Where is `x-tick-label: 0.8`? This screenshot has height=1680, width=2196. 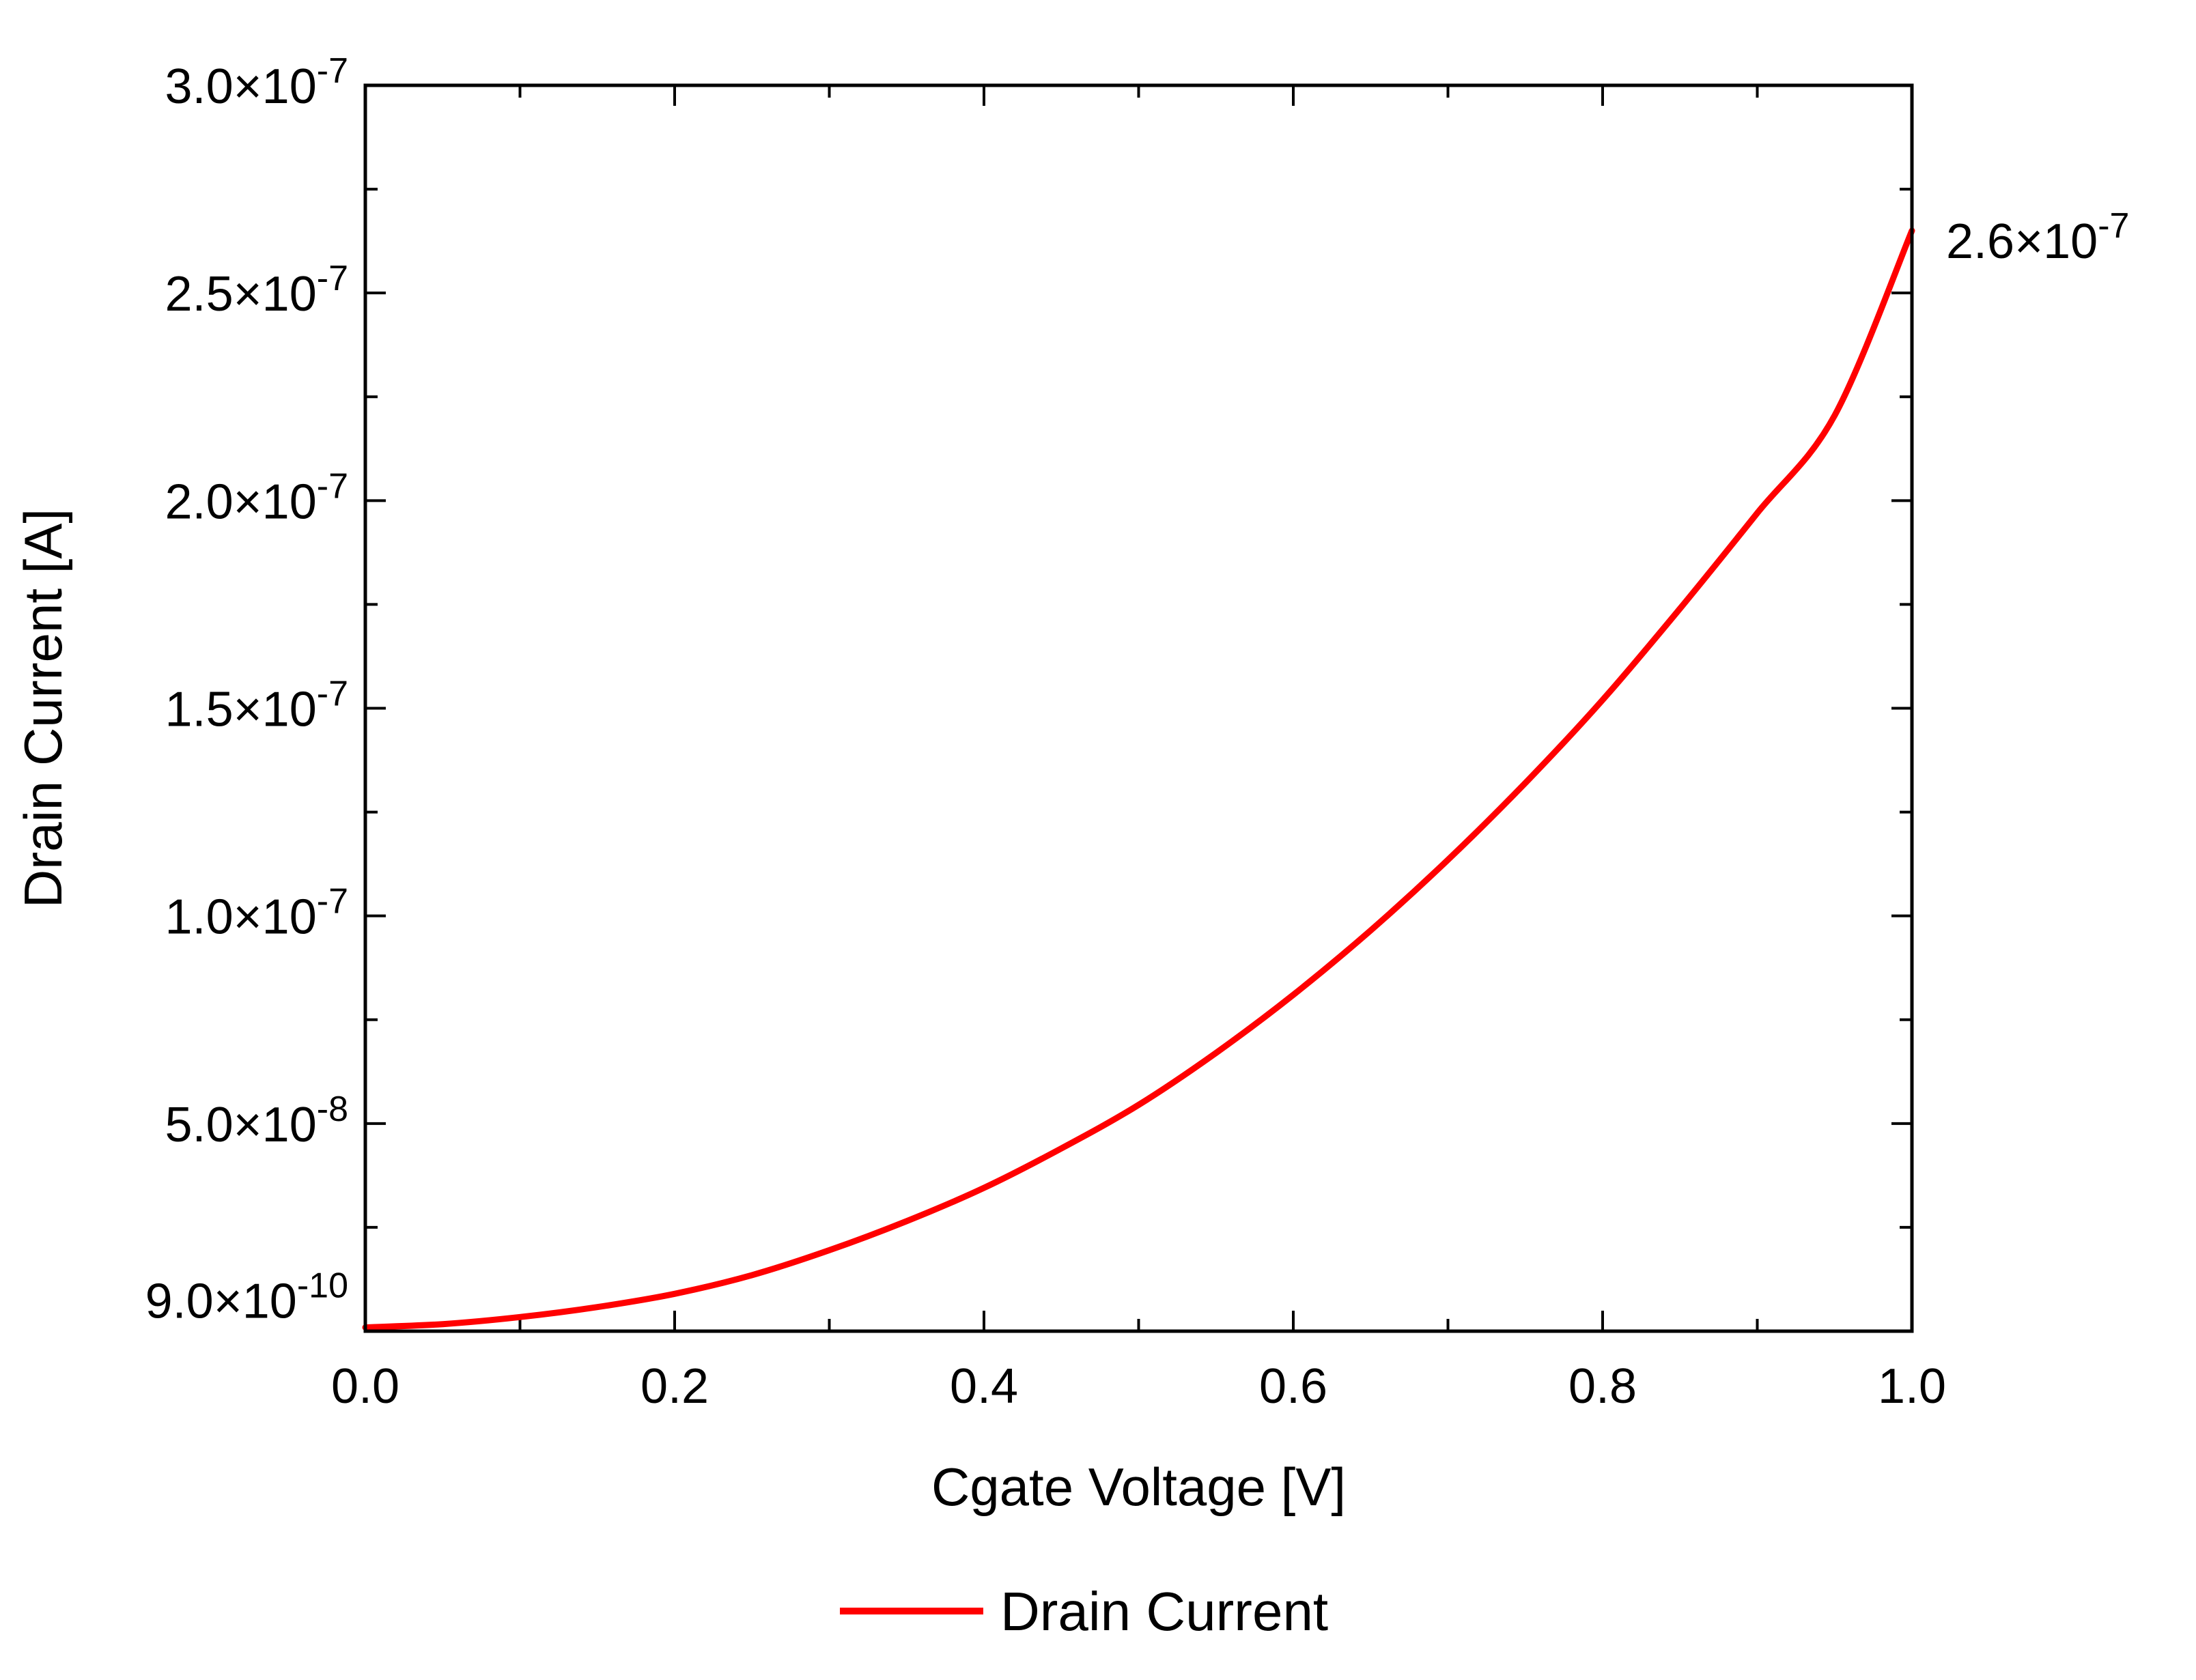
x-tick-label: 0.8 is located at coordinates (1603, 1386).